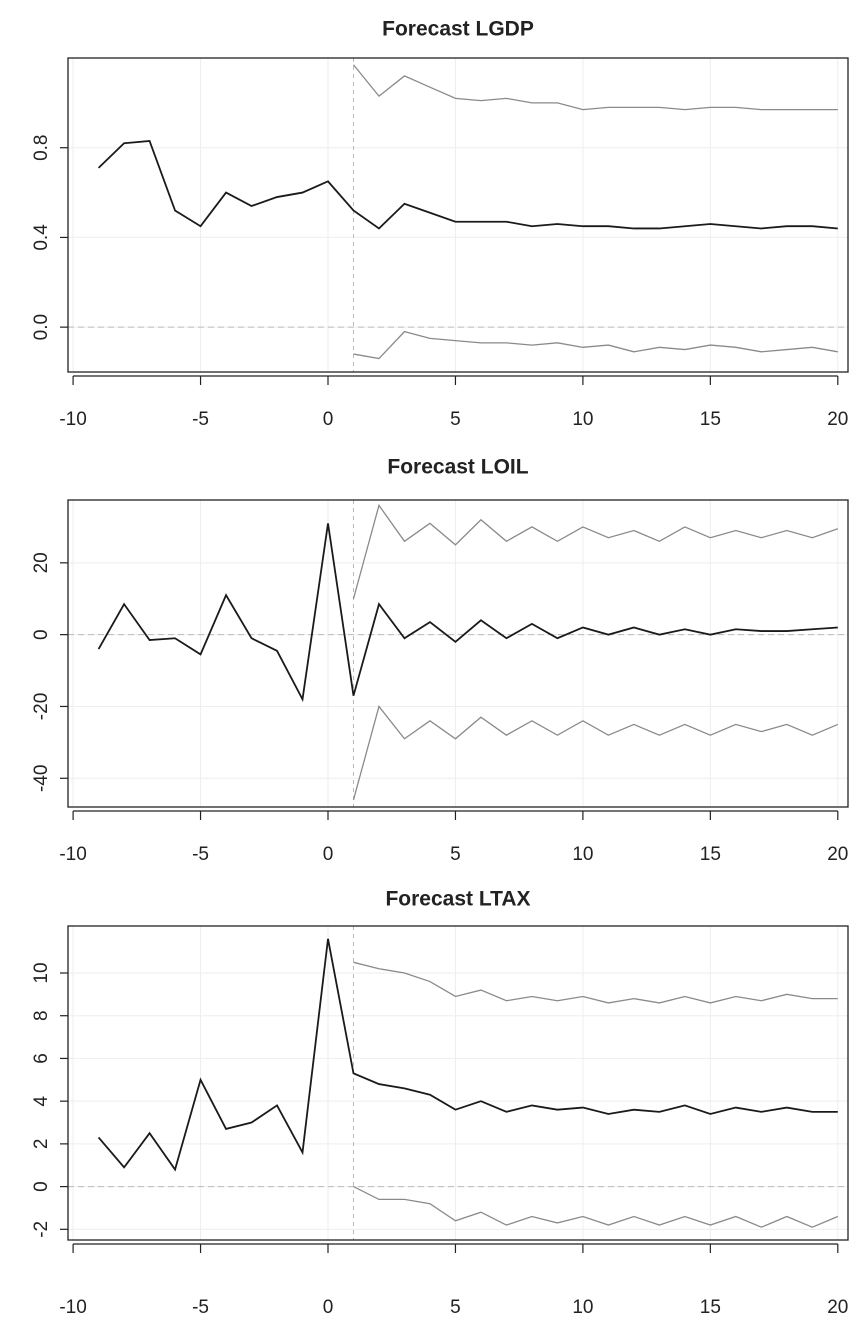 This screenshot has width=868, height=1328. Describe the element at coordinates (41, 706) in the screenshot. I see `y-tick-label: -20` at that location.